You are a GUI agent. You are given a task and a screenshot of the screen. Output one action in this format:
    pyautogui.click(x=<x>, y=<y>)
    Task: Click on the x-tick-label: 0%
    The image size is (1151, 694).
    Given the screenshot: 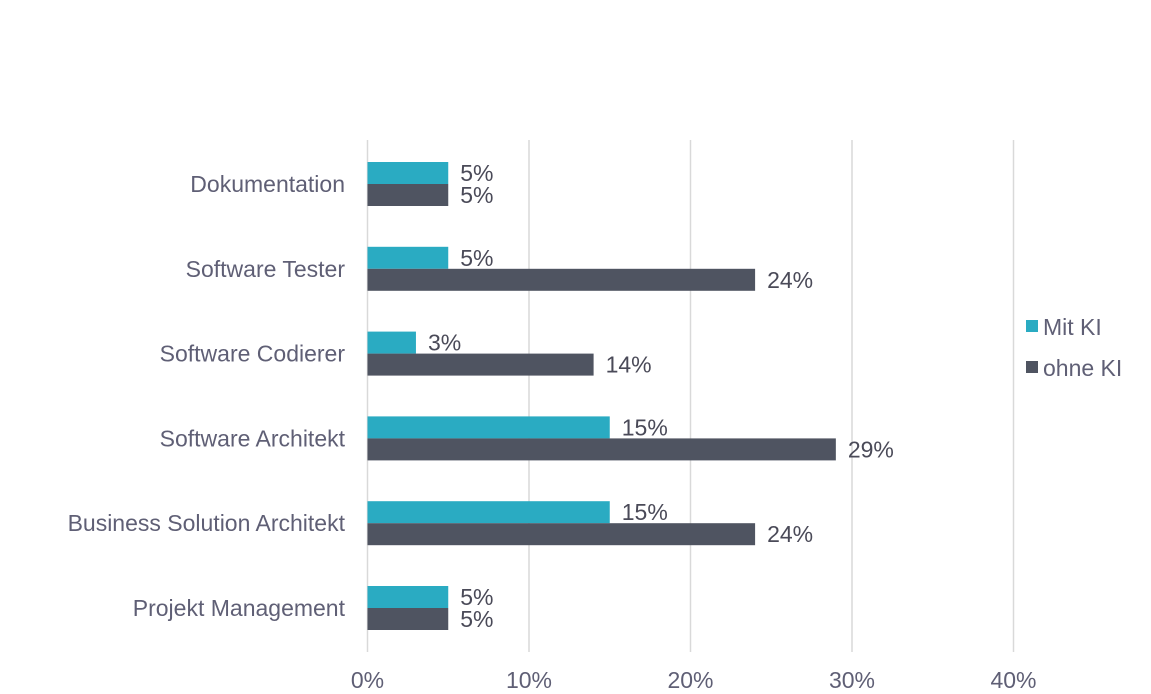 What is the action you would take?
    pyautogui.click(x=367, y=680)
    